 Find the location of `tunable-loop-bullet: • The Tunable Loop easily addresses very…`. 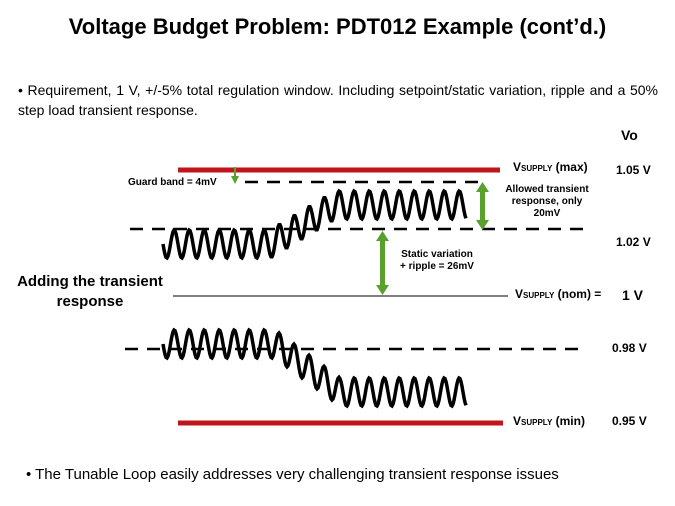

tunable-loop-bullet: • The Tunable Loop easily addresses very… is located at coordinates (292, 474).